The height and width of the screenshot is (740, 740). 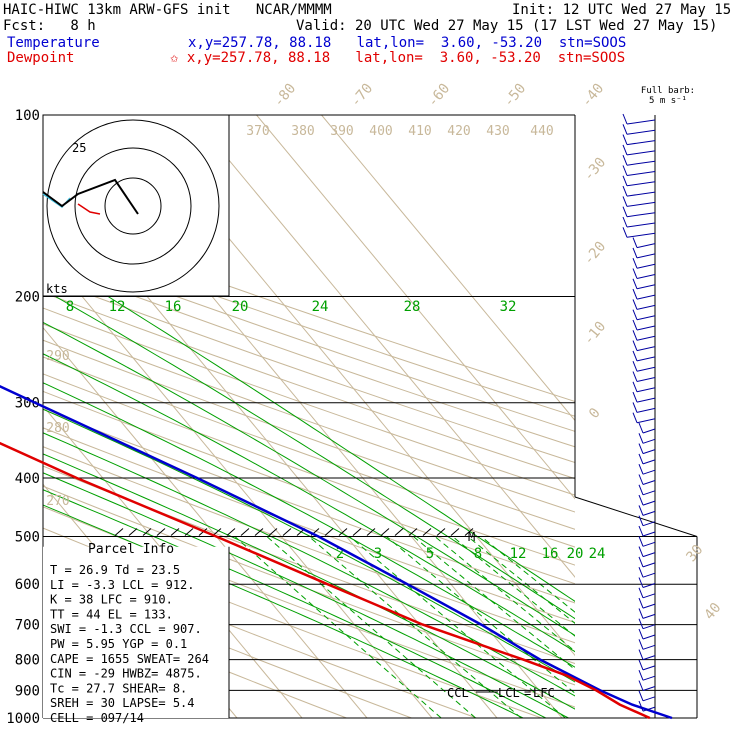 I want to click on parcel-row: LI = -3.3 LCL = 912., so click(x=122, y=585).